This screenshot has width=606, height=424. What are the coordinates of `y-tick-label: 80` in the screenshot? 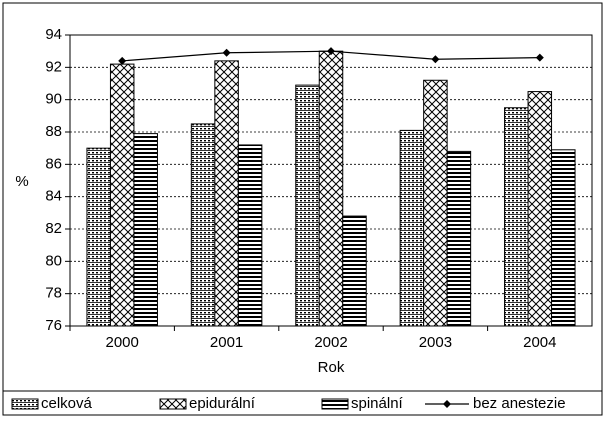 It's located at (53, 260).